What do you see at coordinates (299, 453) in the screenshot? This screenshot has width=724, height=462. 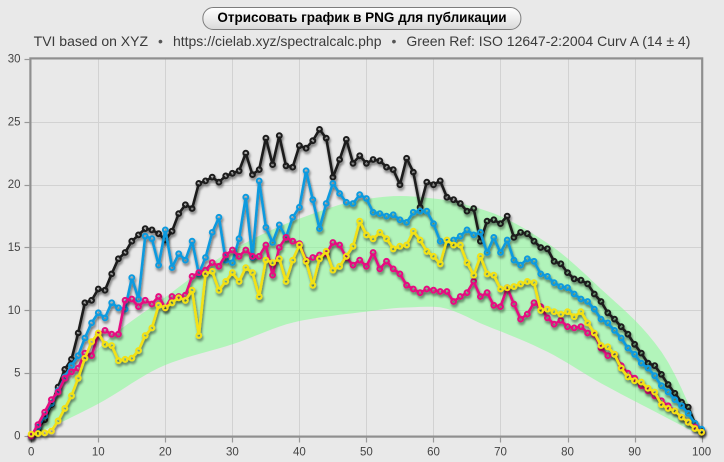 I see `svg-text: 40` at bounding box center [299, 453].